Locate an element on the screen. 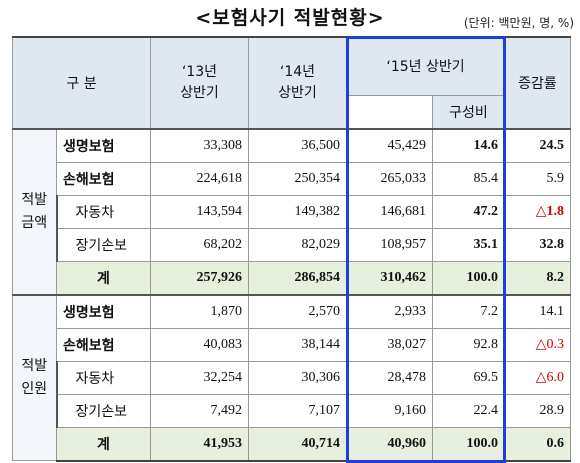  cell-2014: 36,500 is located at coordinates (297, 145).